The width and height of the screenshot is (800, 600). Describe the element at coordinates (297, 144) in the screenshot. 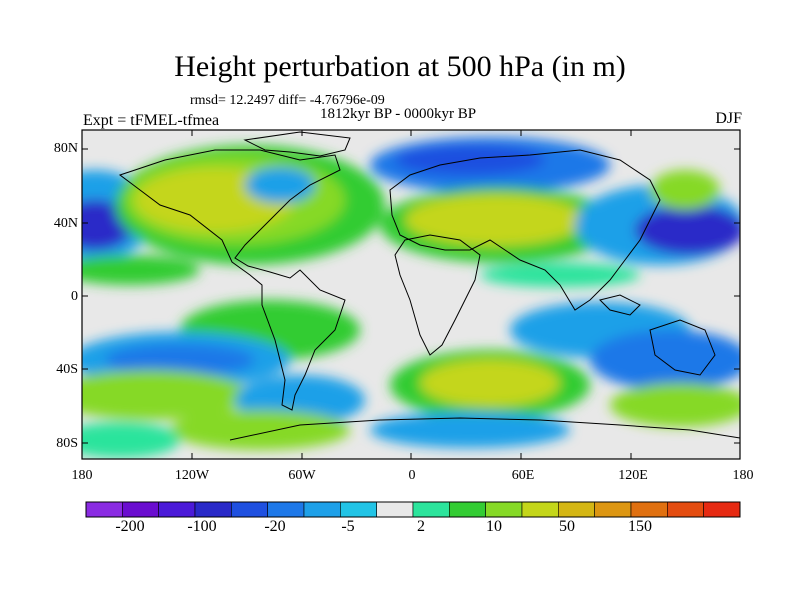

I see `coastline-greenland` at that location.